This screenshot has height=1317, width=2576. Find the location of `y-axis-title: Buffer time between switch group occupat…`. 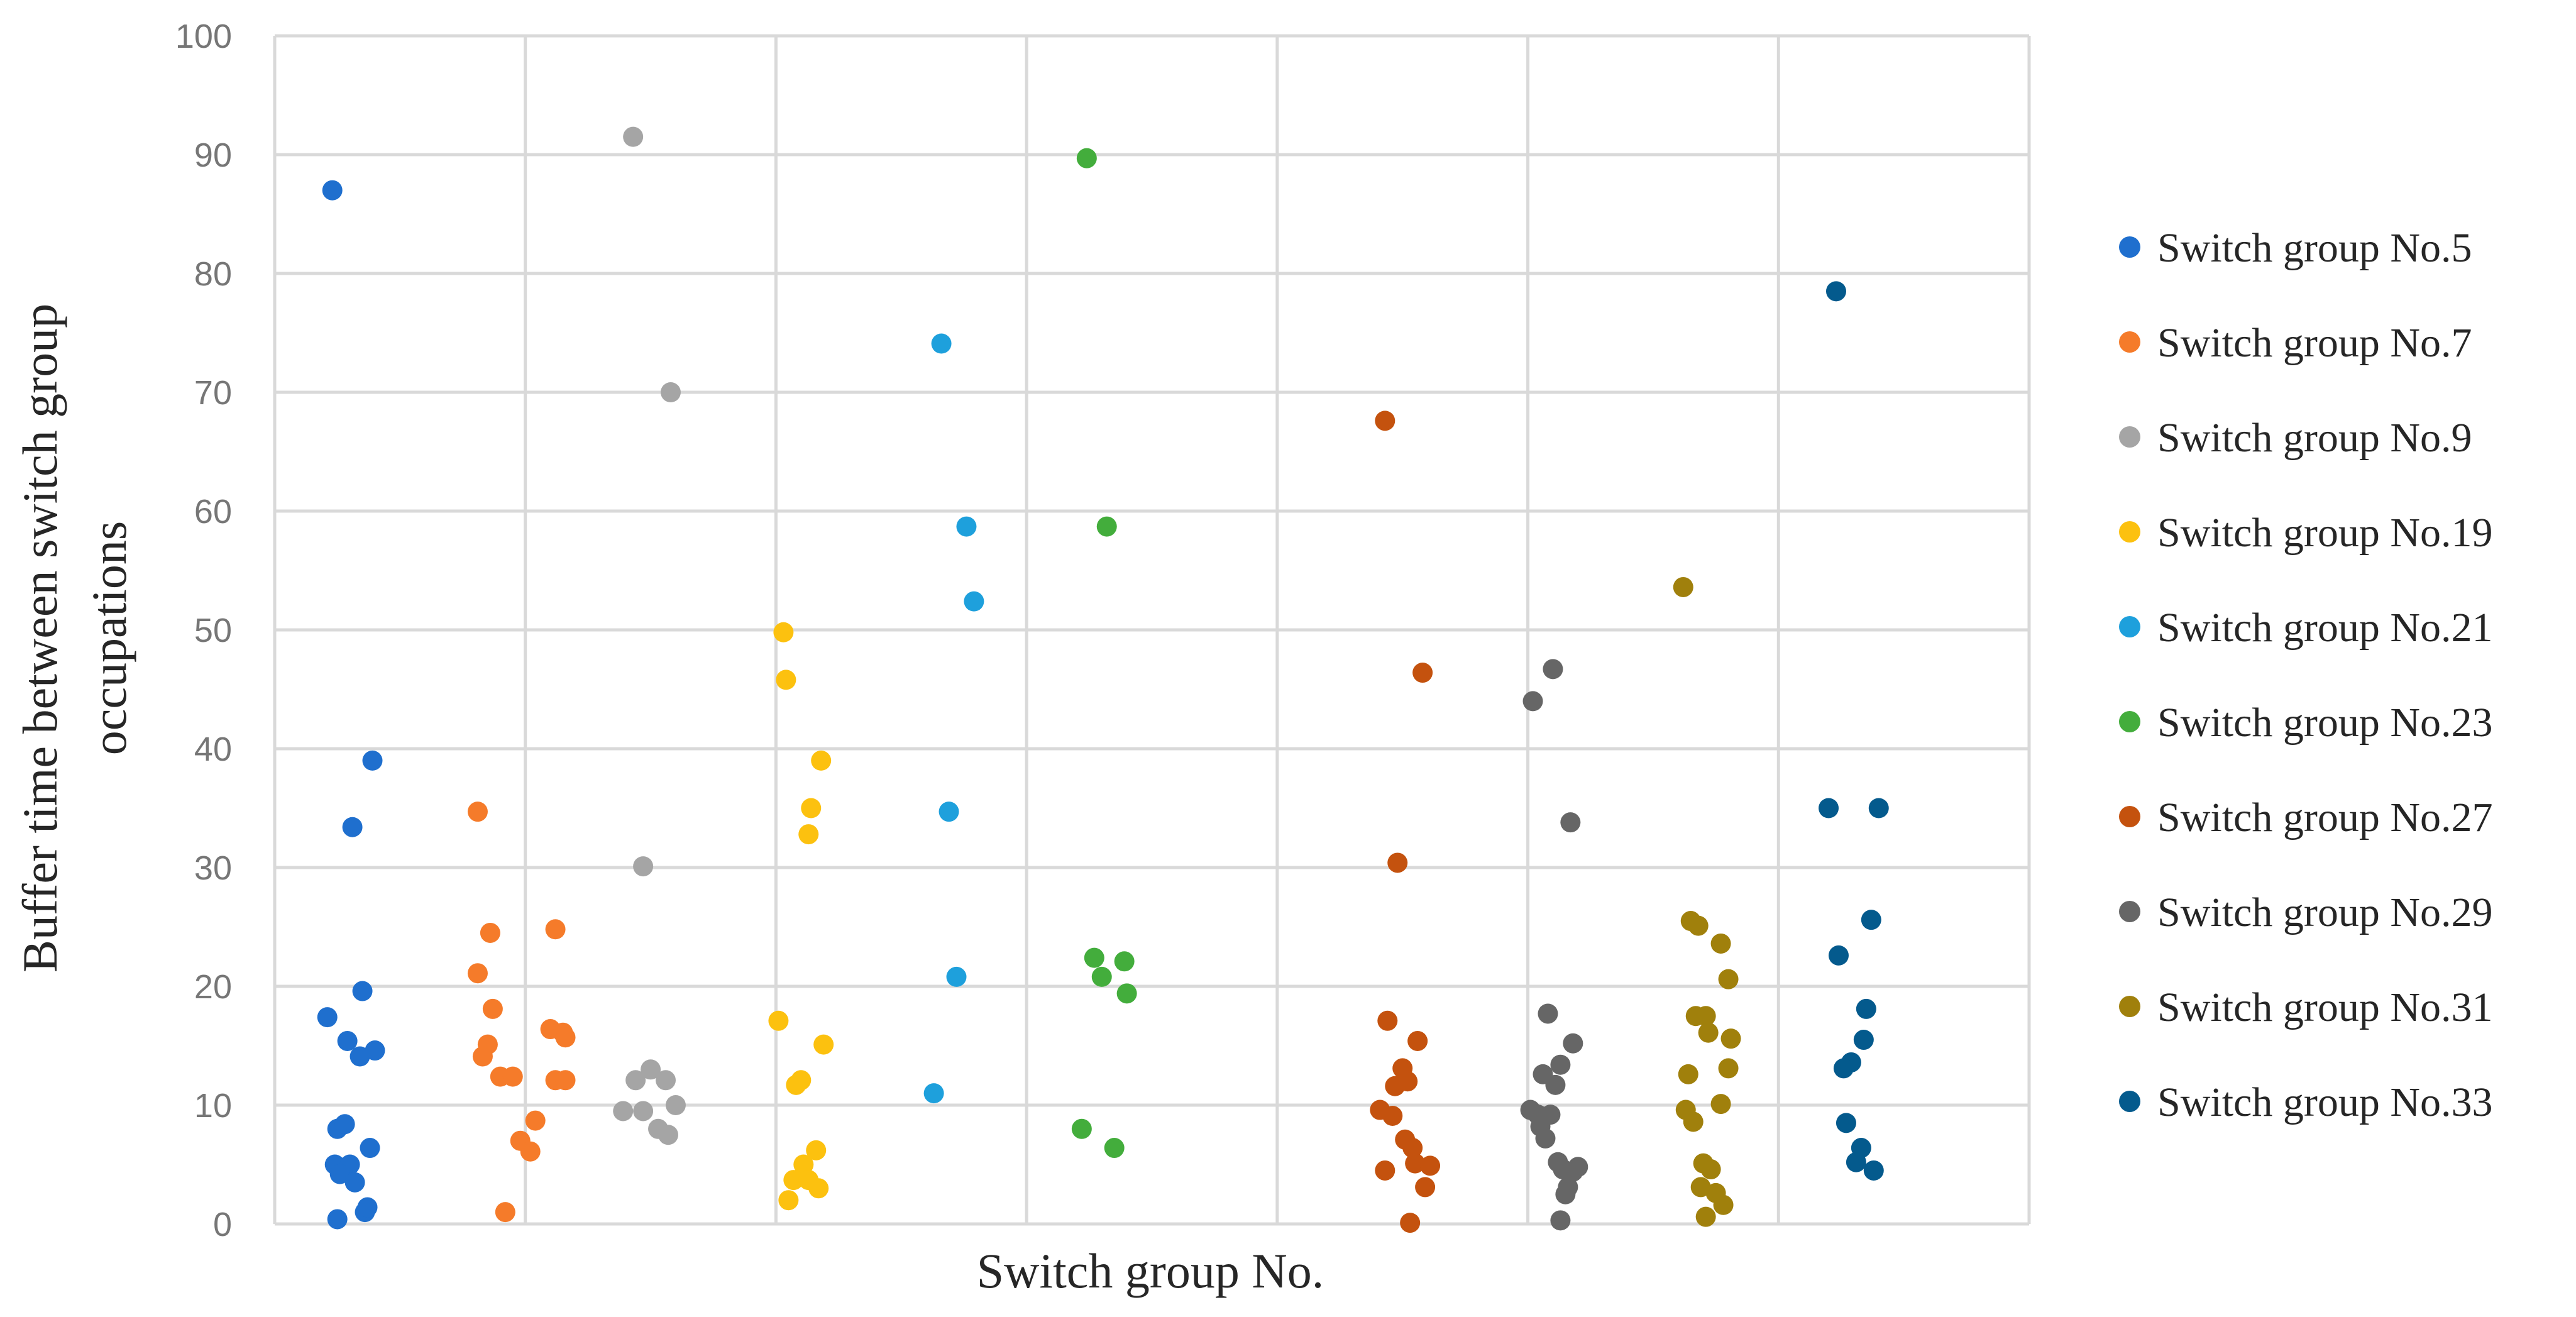

y-axis-title: Buffer time between switch group occupat… is located at coordinates (75, 638).